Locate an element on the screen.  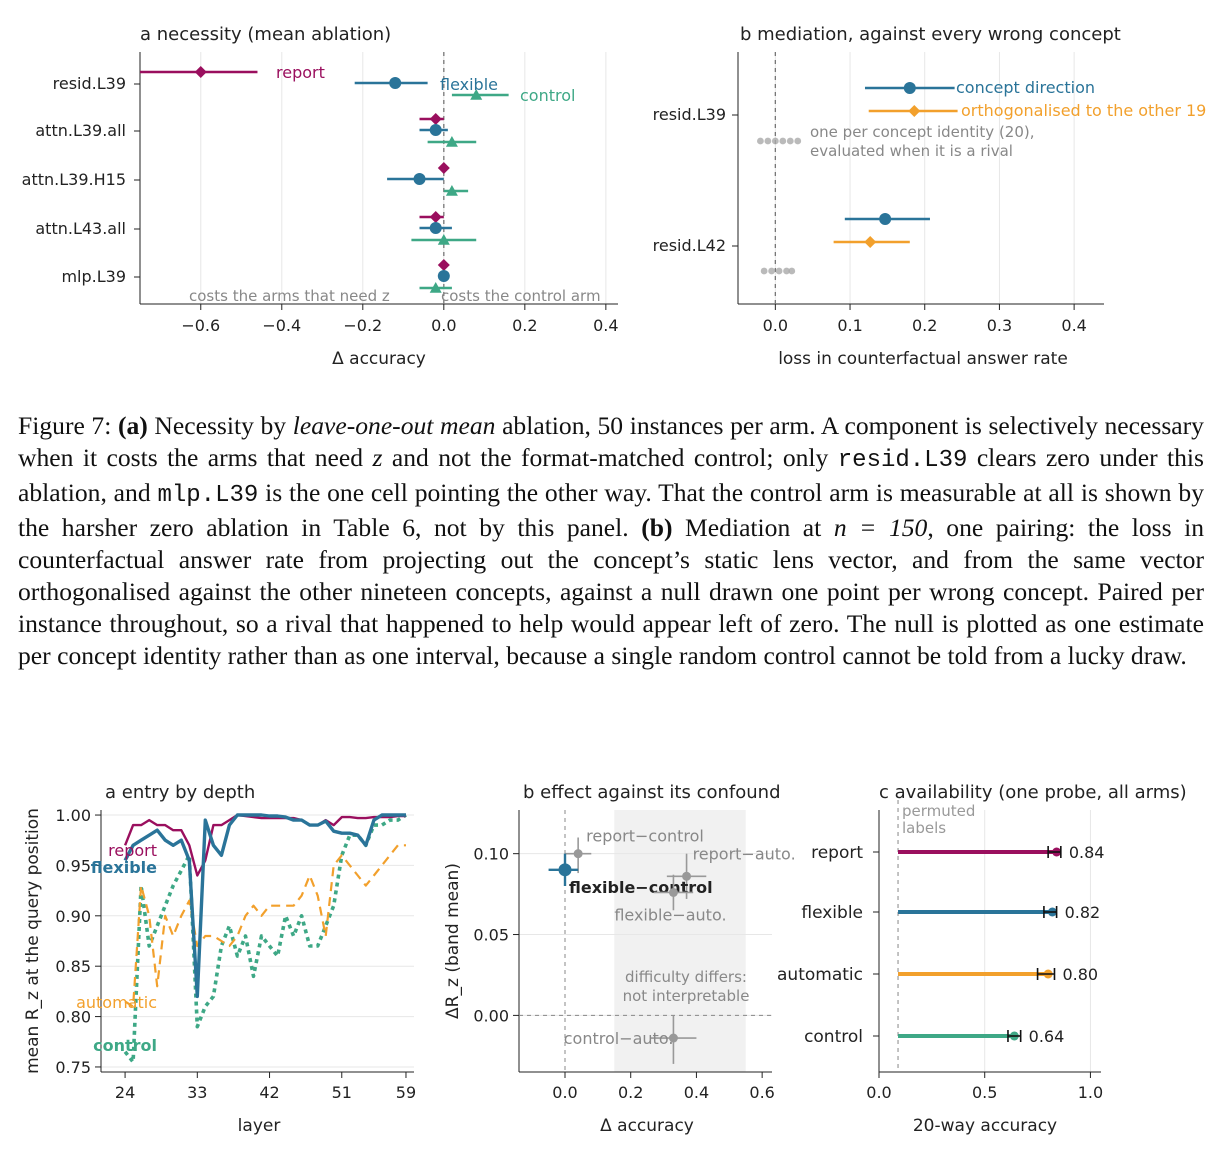
value-label: 0.82 is located at coordinates (1083, 912).